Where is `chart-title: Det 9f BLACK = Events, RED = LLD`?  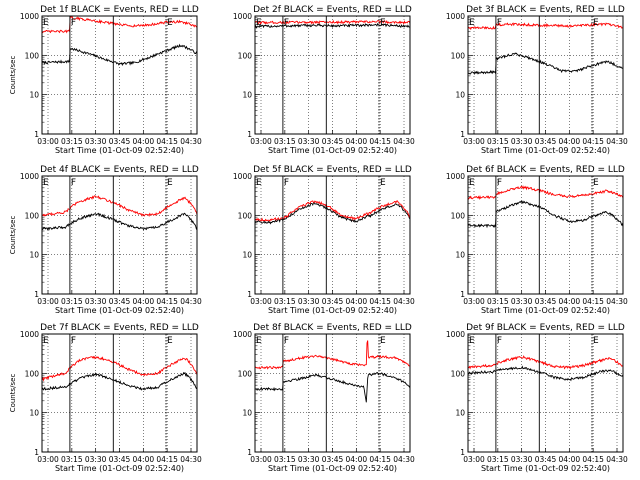 chart-title: Det 9f BLACK = Events, RED = LLD is located at coordinates (545, 328).